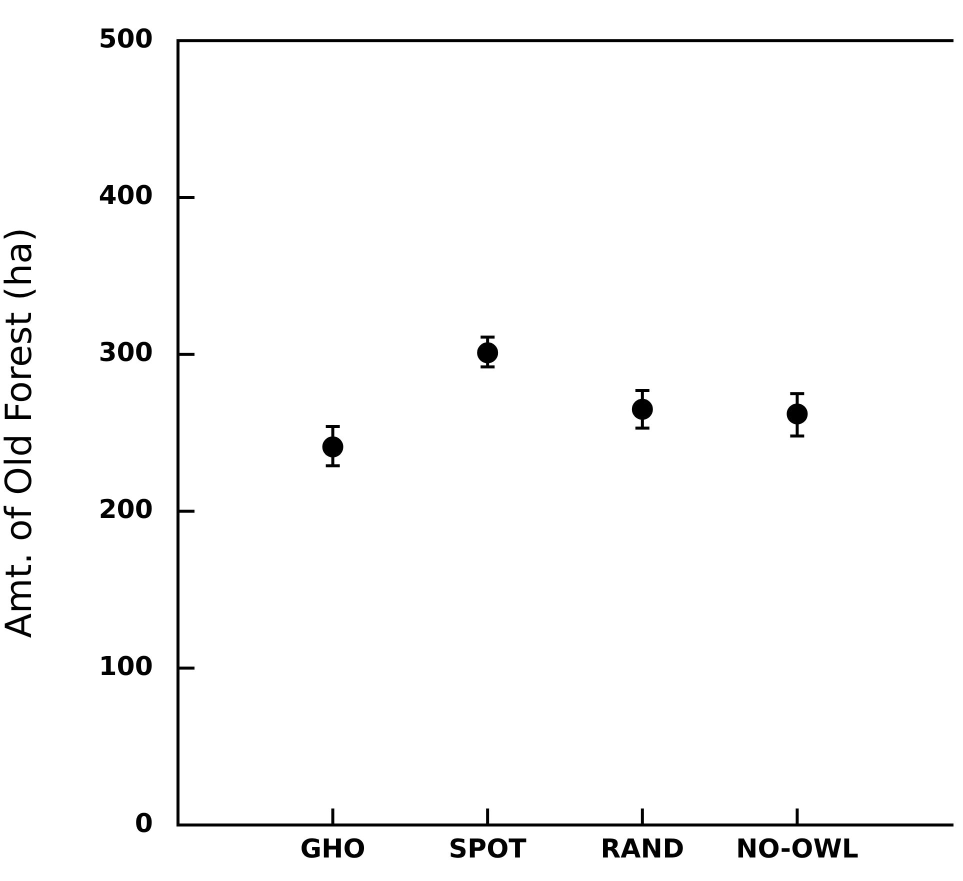 Image resolution: width=963 pixels, height=881 pixels. Describe the element at coordinates (333, 849) in the screenshot. I see `x-tick-label: GHO` at that location.